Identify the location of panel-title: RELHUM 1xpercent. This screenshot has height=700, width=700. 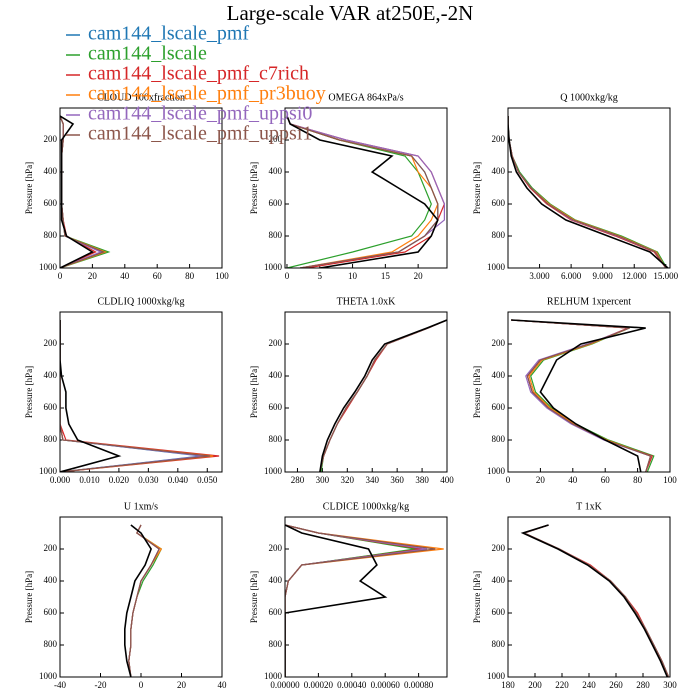
(589, 301).